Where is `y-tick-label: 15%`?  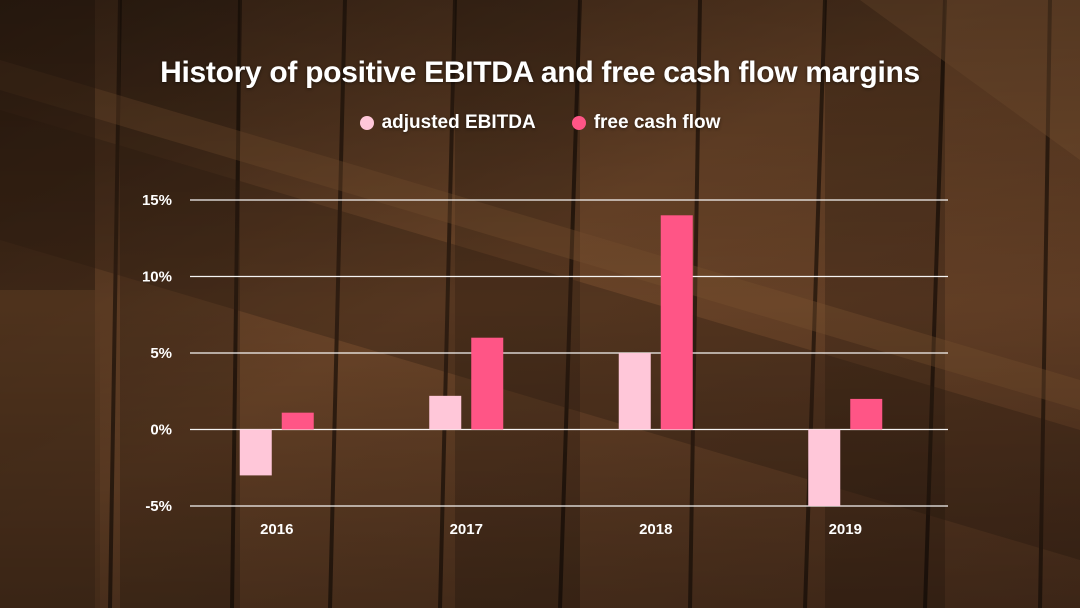
y-tick-label: 15% is located at coordinates (157, 200).